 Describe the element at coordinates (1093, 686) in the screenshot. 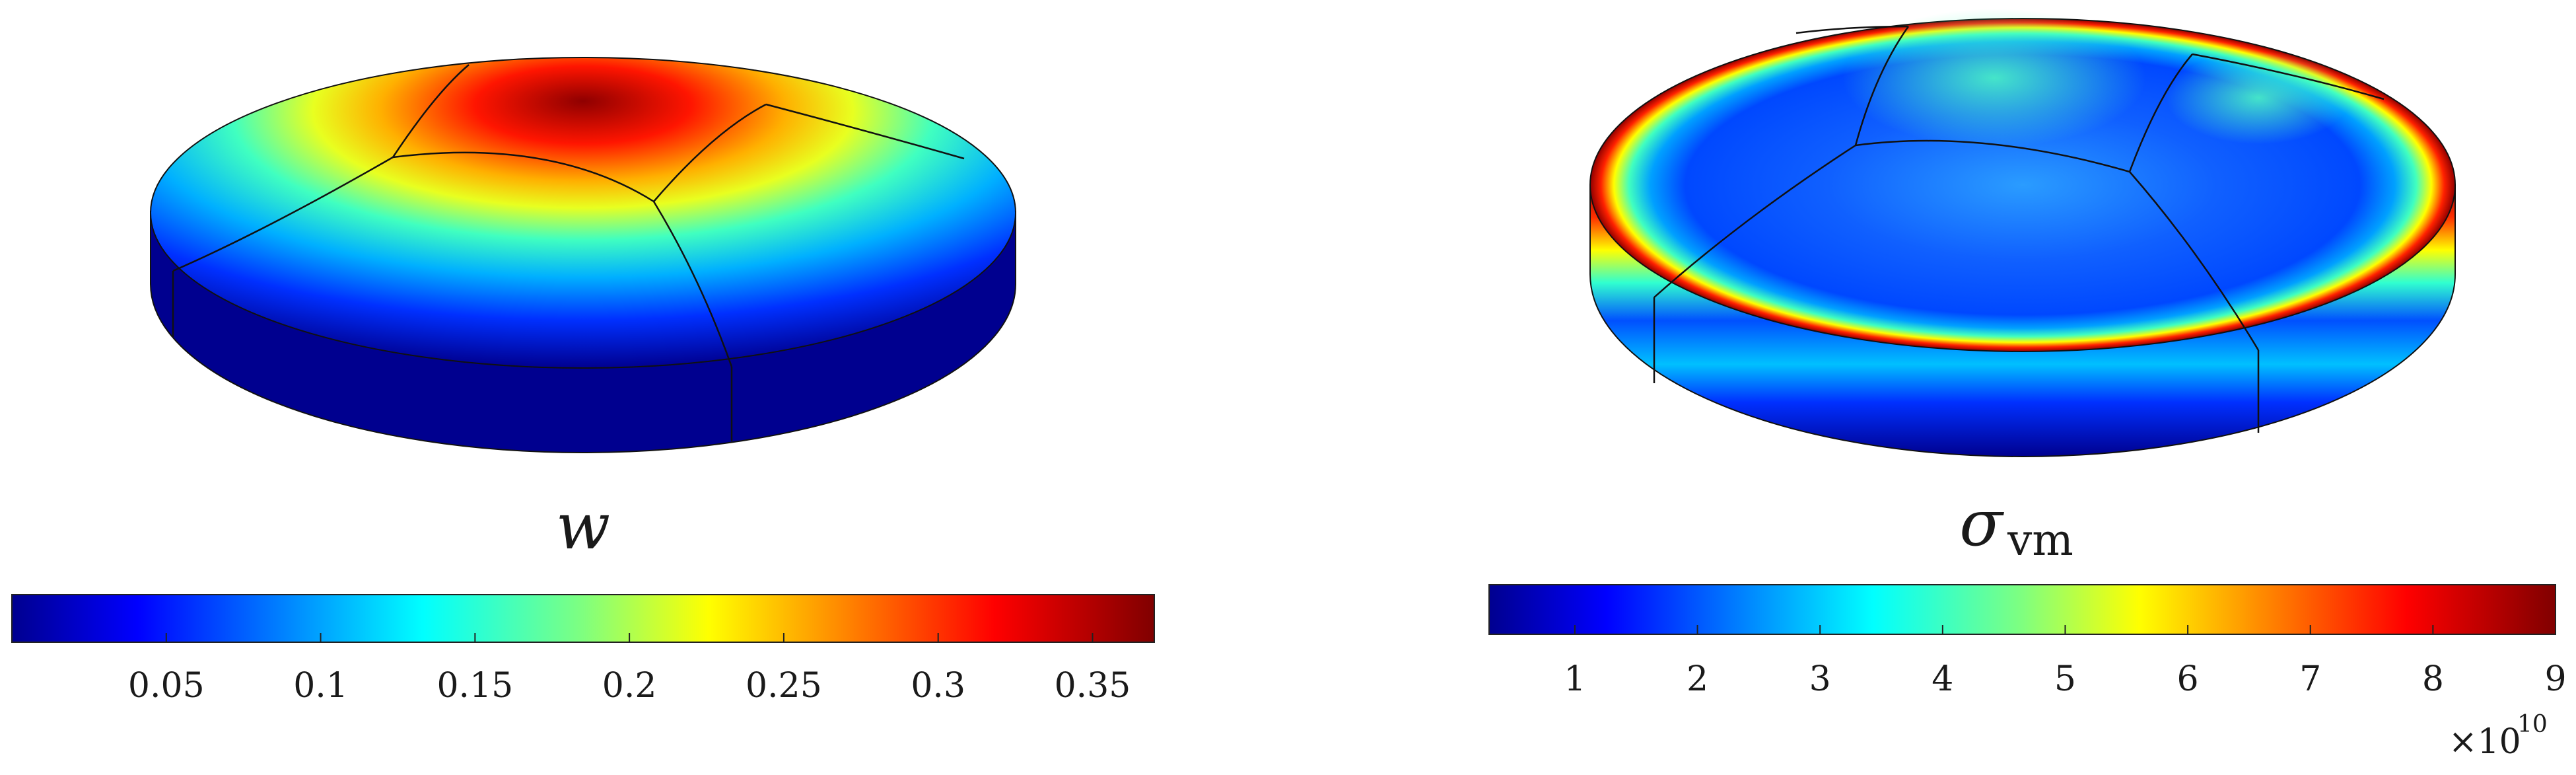

I see `colorbar-tick-label: 0.35` at that location.